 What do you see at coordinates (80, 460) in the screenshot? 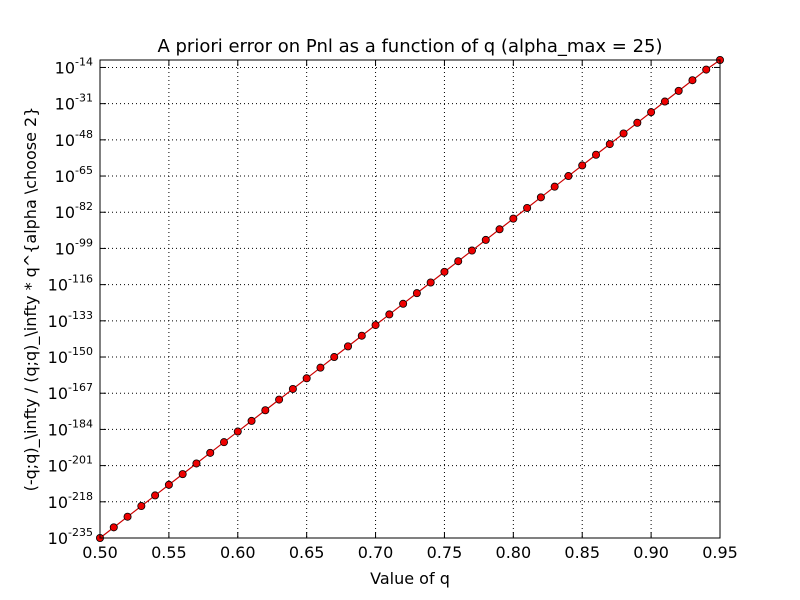
I see `y-tick-exponent: -201` at bounding box center [80, 460].